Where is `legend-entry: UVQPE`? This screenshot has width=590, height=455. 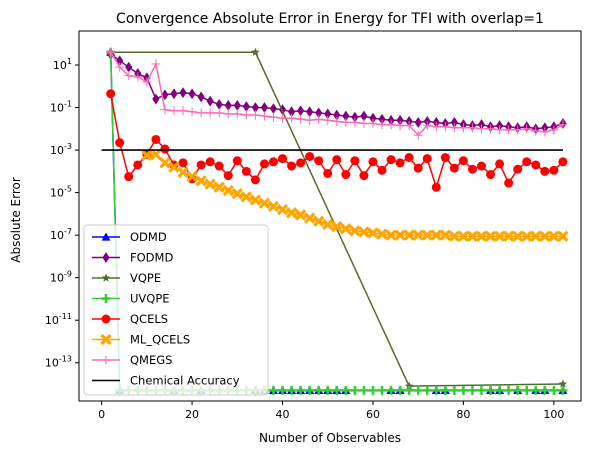
legend-entry: UVQPE is located at coordinates (131, 299).